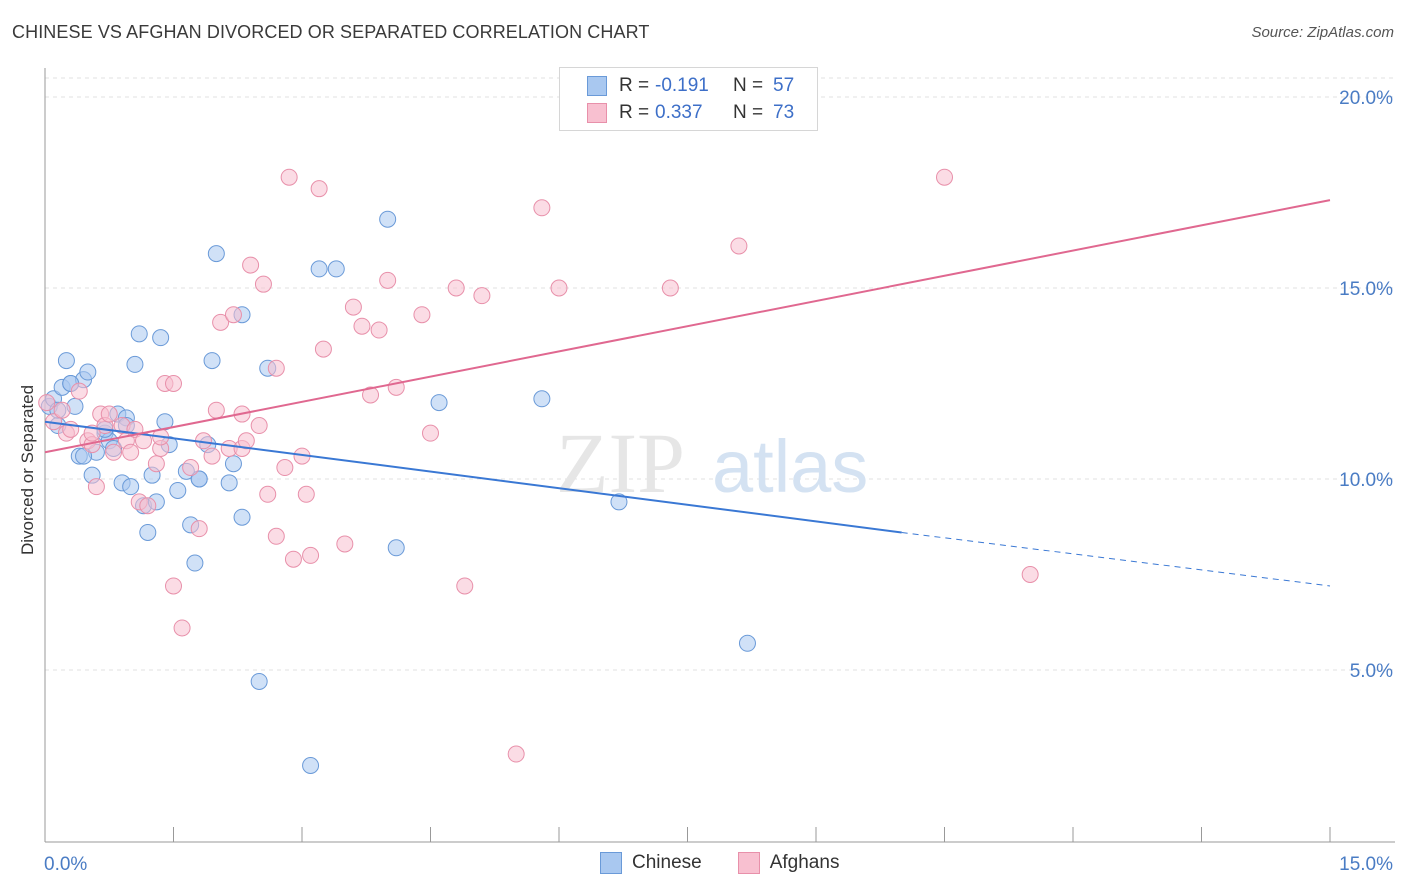  What do you see at coordinates (1366, 289) in the screenshot?
I see `y-tick-label: 15.0%` at bounding box center [1366, 289].